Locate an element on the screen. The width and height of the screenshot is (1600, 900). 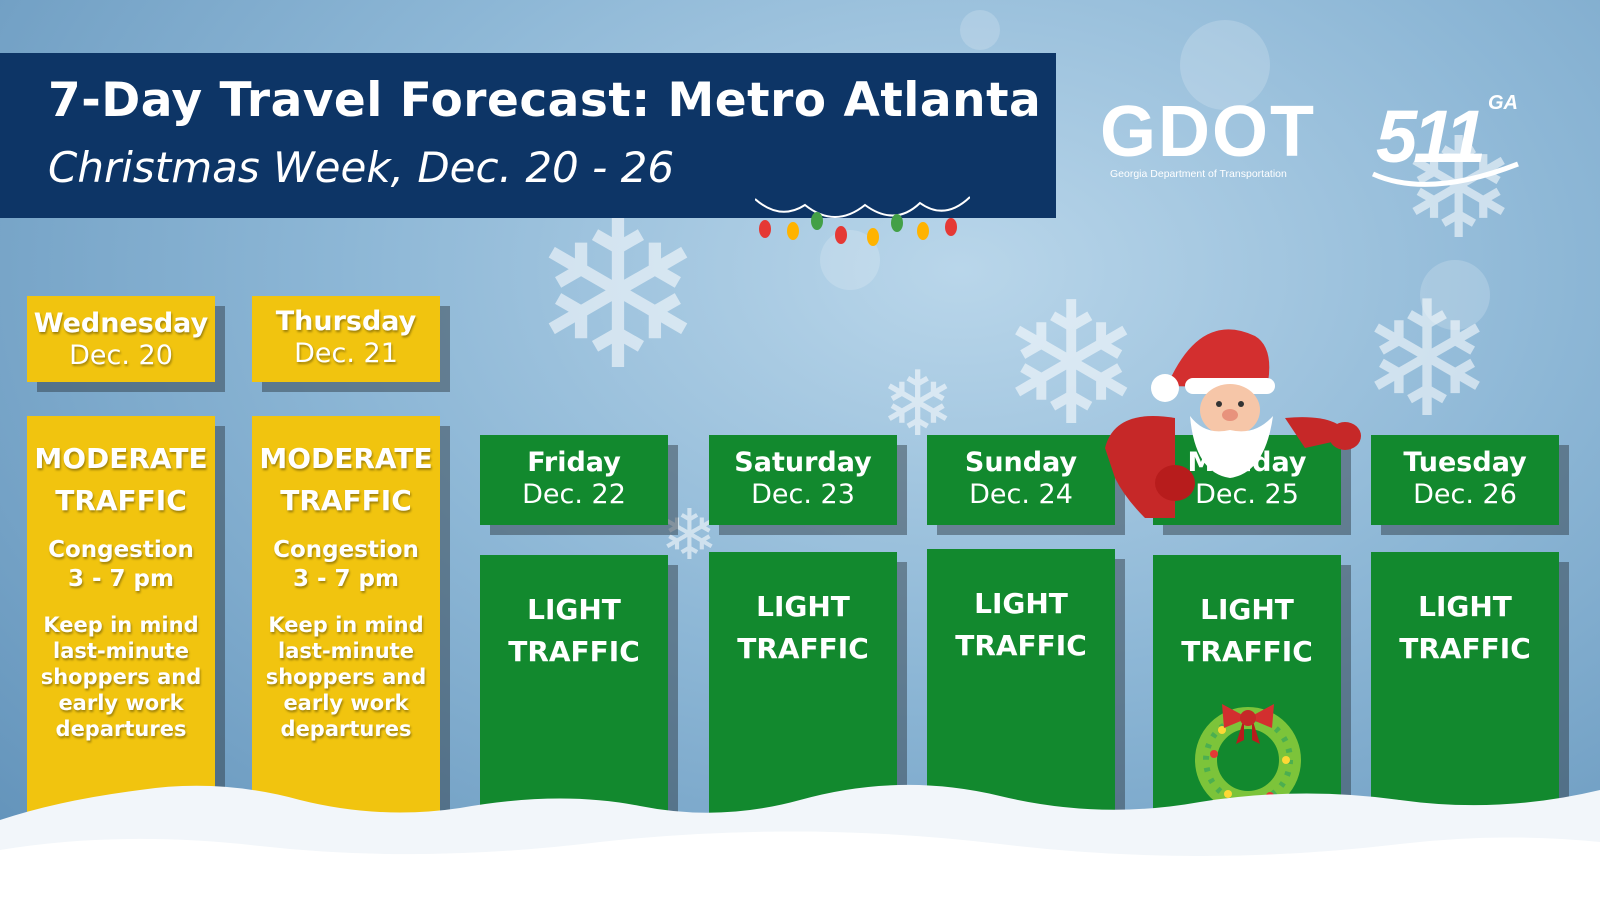
day-name: Thursday is located at coordinates (346, 321).